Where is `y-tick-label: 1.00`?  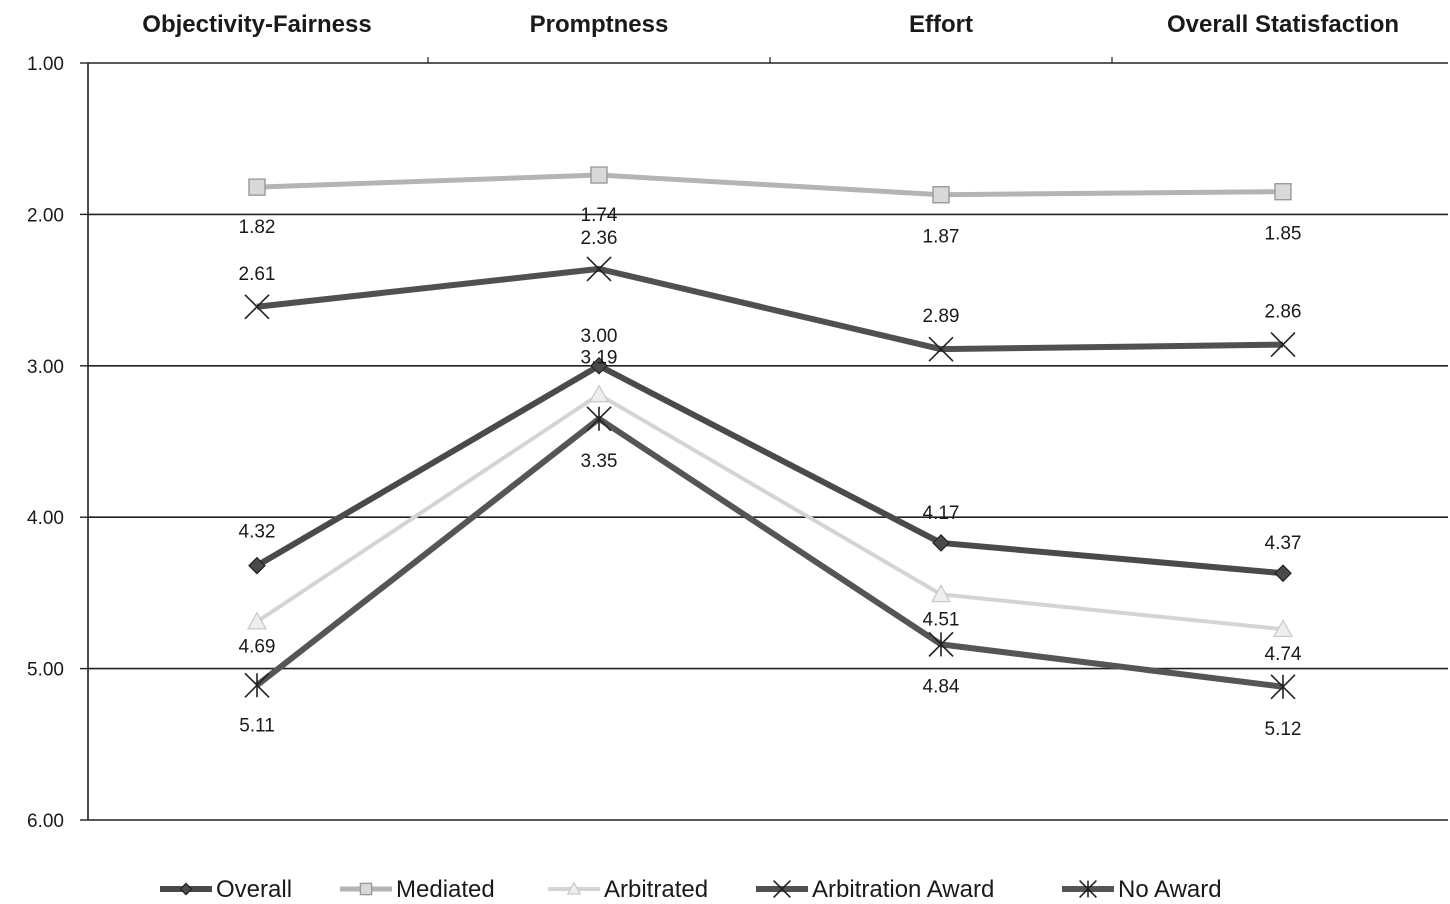 y-tick-label: 1.00 is located at coordinates (45, 64).